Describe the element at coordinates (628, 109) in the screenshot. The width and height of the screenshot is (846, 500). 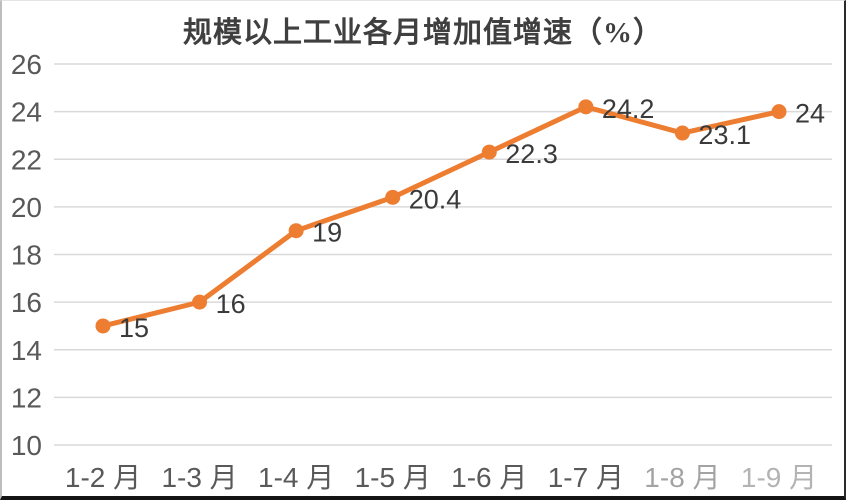
I see `data-point-label: 24.2` at that location.